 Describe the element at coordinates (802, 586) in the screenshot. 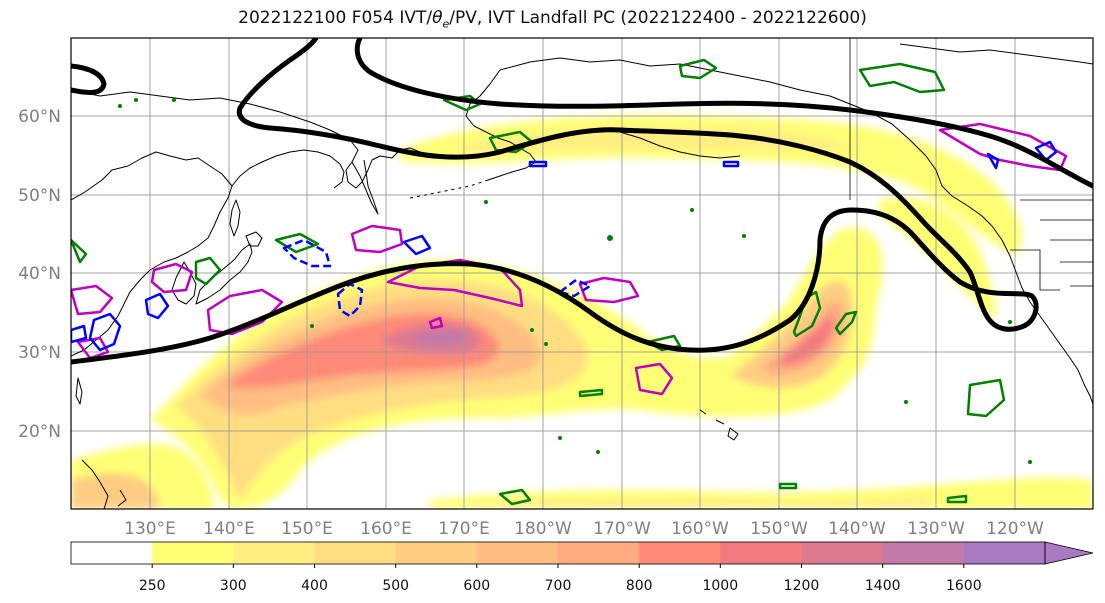

I see `colorbar-tick-label: 1200` at that location.